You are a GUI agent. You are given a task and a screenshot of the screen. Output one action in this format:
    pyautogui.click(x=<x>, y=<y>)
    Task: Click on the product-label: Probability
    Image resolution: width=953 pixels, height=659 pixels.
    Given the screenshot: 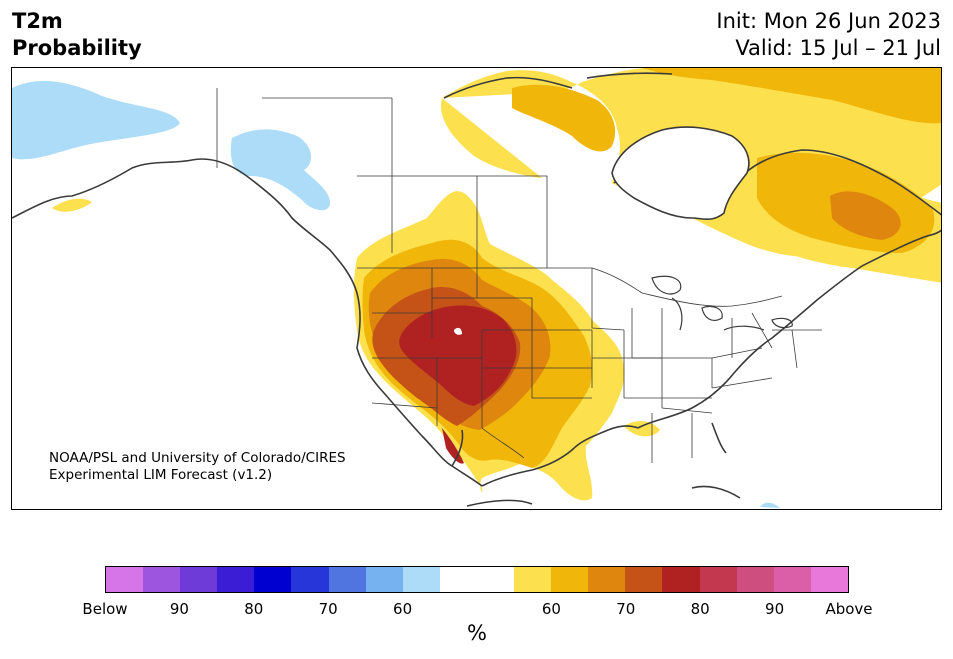 What is the action you would take?
    pyautogui.click(x=77, y=48)
    